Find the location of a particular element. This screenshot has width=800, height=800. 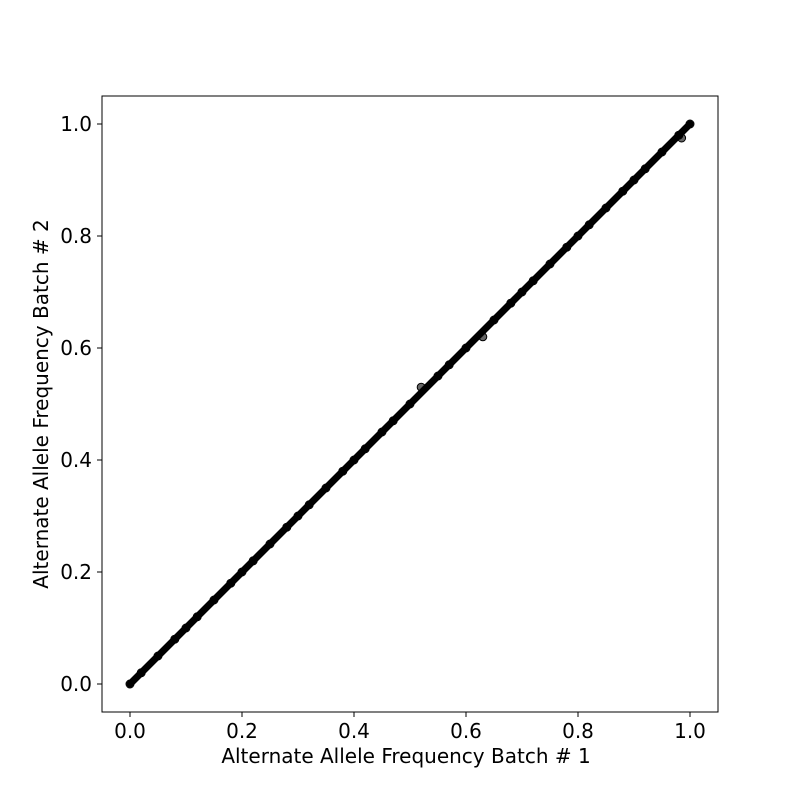

x-tick-label: 0.4 is located at coordinates (354, 731).